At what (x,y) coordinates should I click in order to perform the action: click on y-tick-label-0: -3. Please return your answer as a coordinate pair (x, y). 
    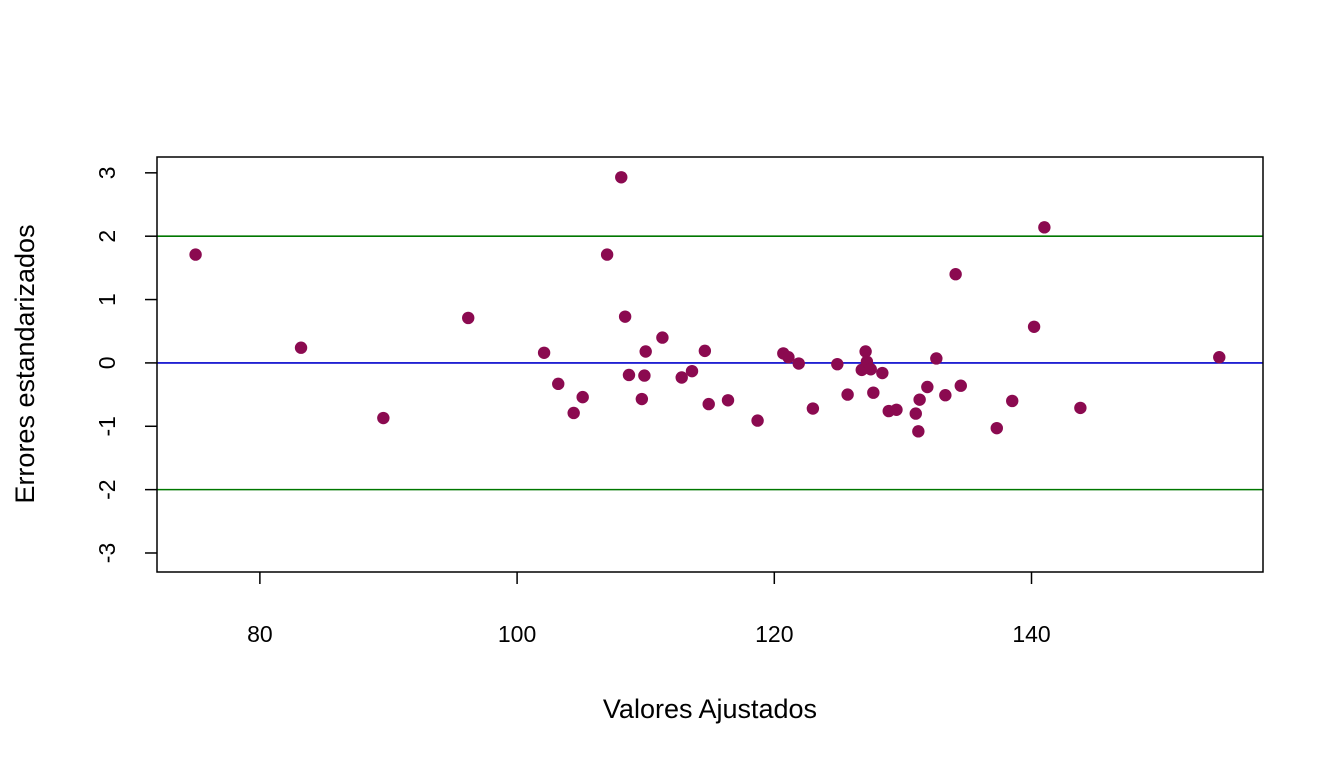
    Looking at the image, I should click on (107, 553).